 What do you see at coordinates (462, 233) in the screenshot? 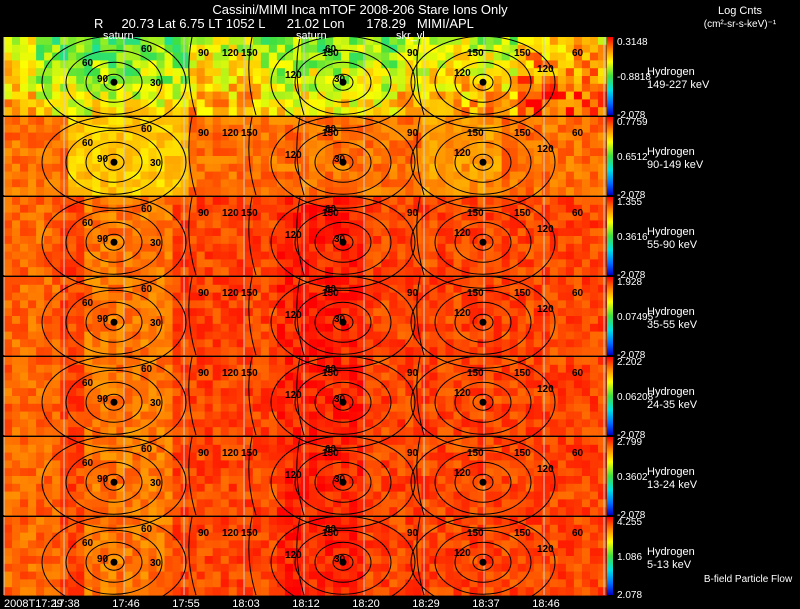
I see `contour-label-2-12: 120` at bounding box center [462, 233].